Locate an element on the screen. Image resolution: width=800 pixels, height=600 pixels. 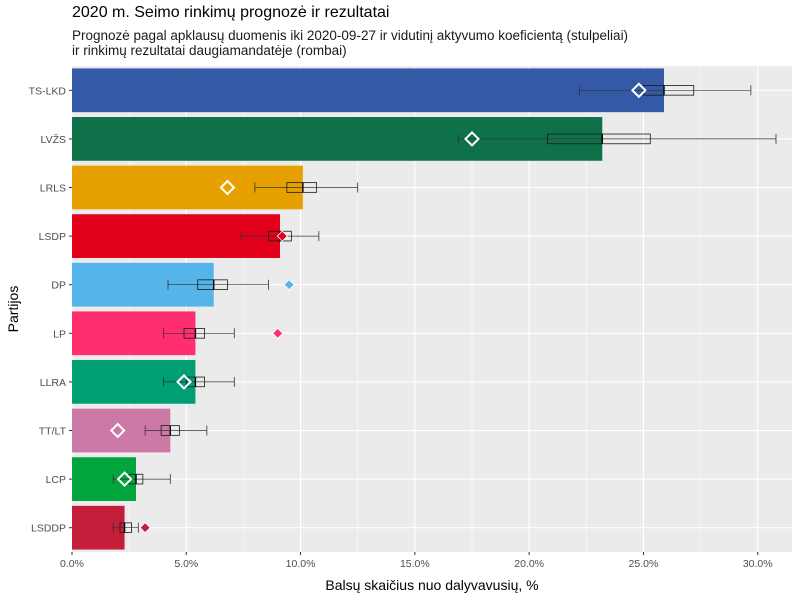
bar-ts-lkd is located at coordinates (368, 90).